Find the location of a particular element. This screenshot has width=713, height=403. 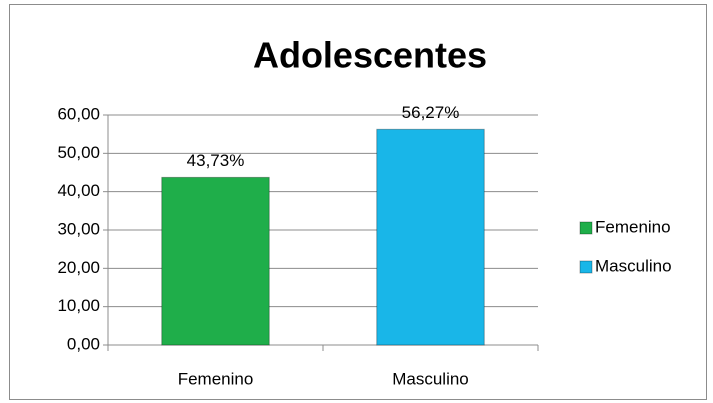

legend-label: Masculino is located at coordinates (633, 265).